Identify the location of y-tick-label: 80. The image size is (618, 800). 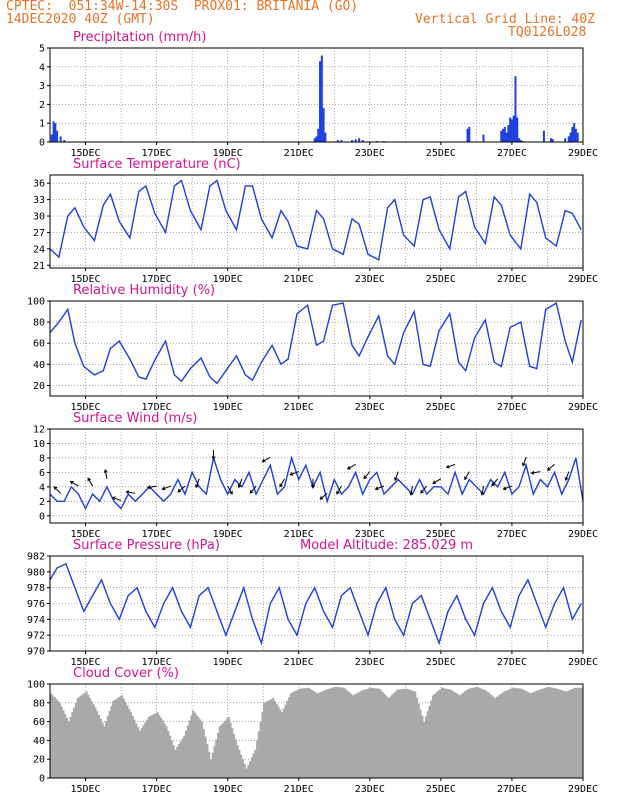
(39, 703).